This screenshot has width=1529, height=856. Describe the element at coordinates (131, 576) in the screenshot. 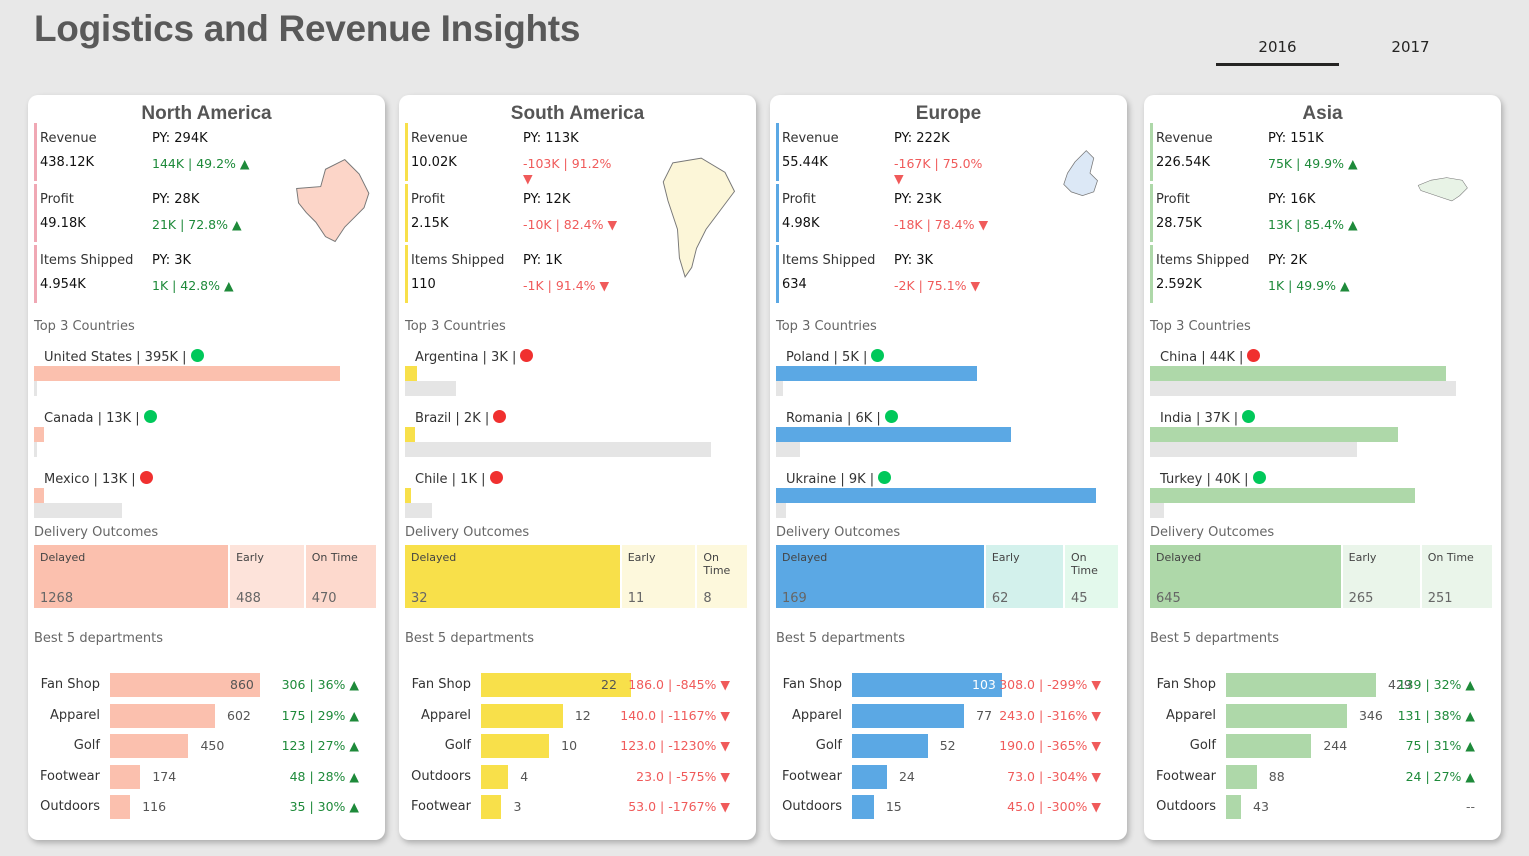

I see `delivery-tile: Delayed 1268` at that location.